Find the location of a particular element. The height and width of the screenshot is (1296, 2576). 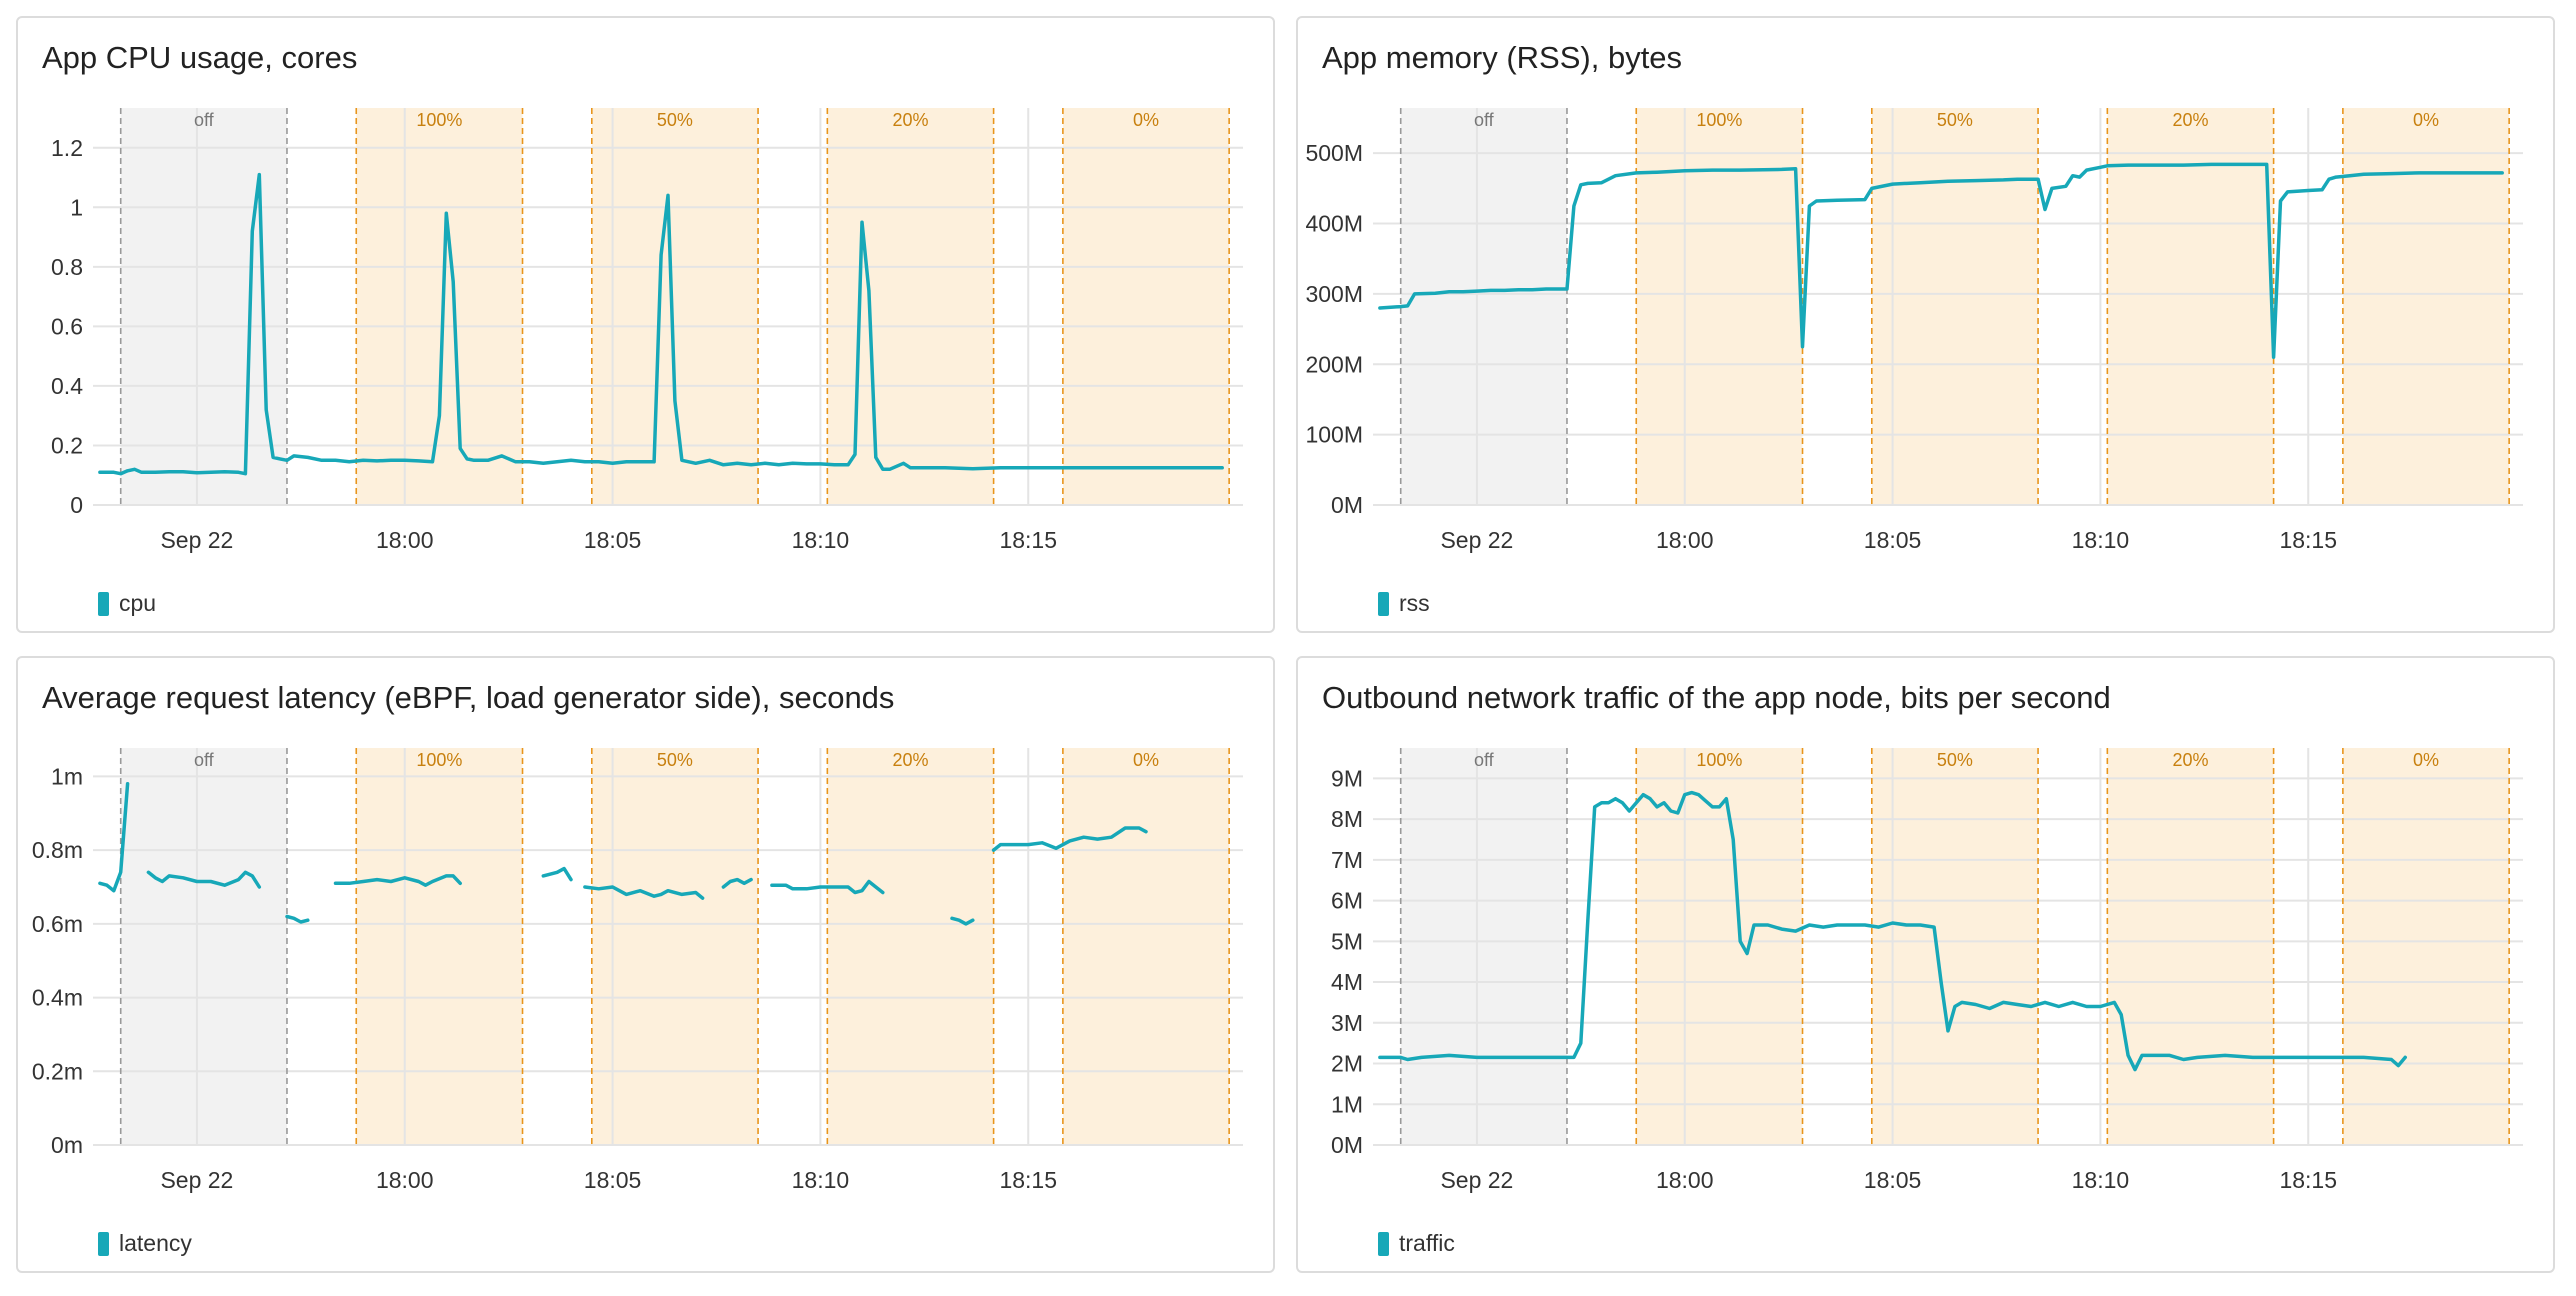

y-tick-label: 0.4 is located at coordinates (67, 386).